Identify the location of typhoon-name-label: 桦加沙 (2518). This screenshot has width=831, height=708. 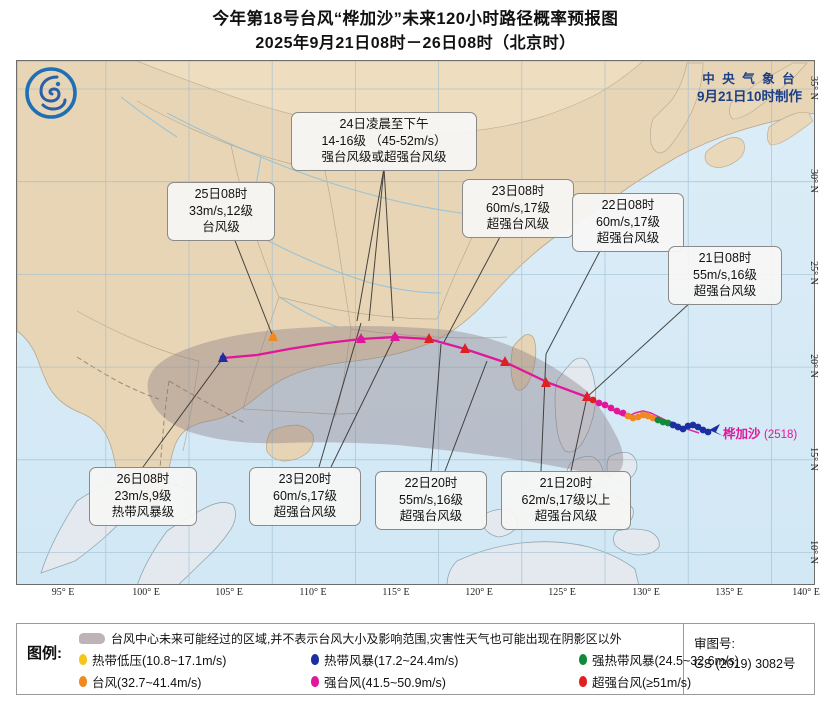
(760, 432).